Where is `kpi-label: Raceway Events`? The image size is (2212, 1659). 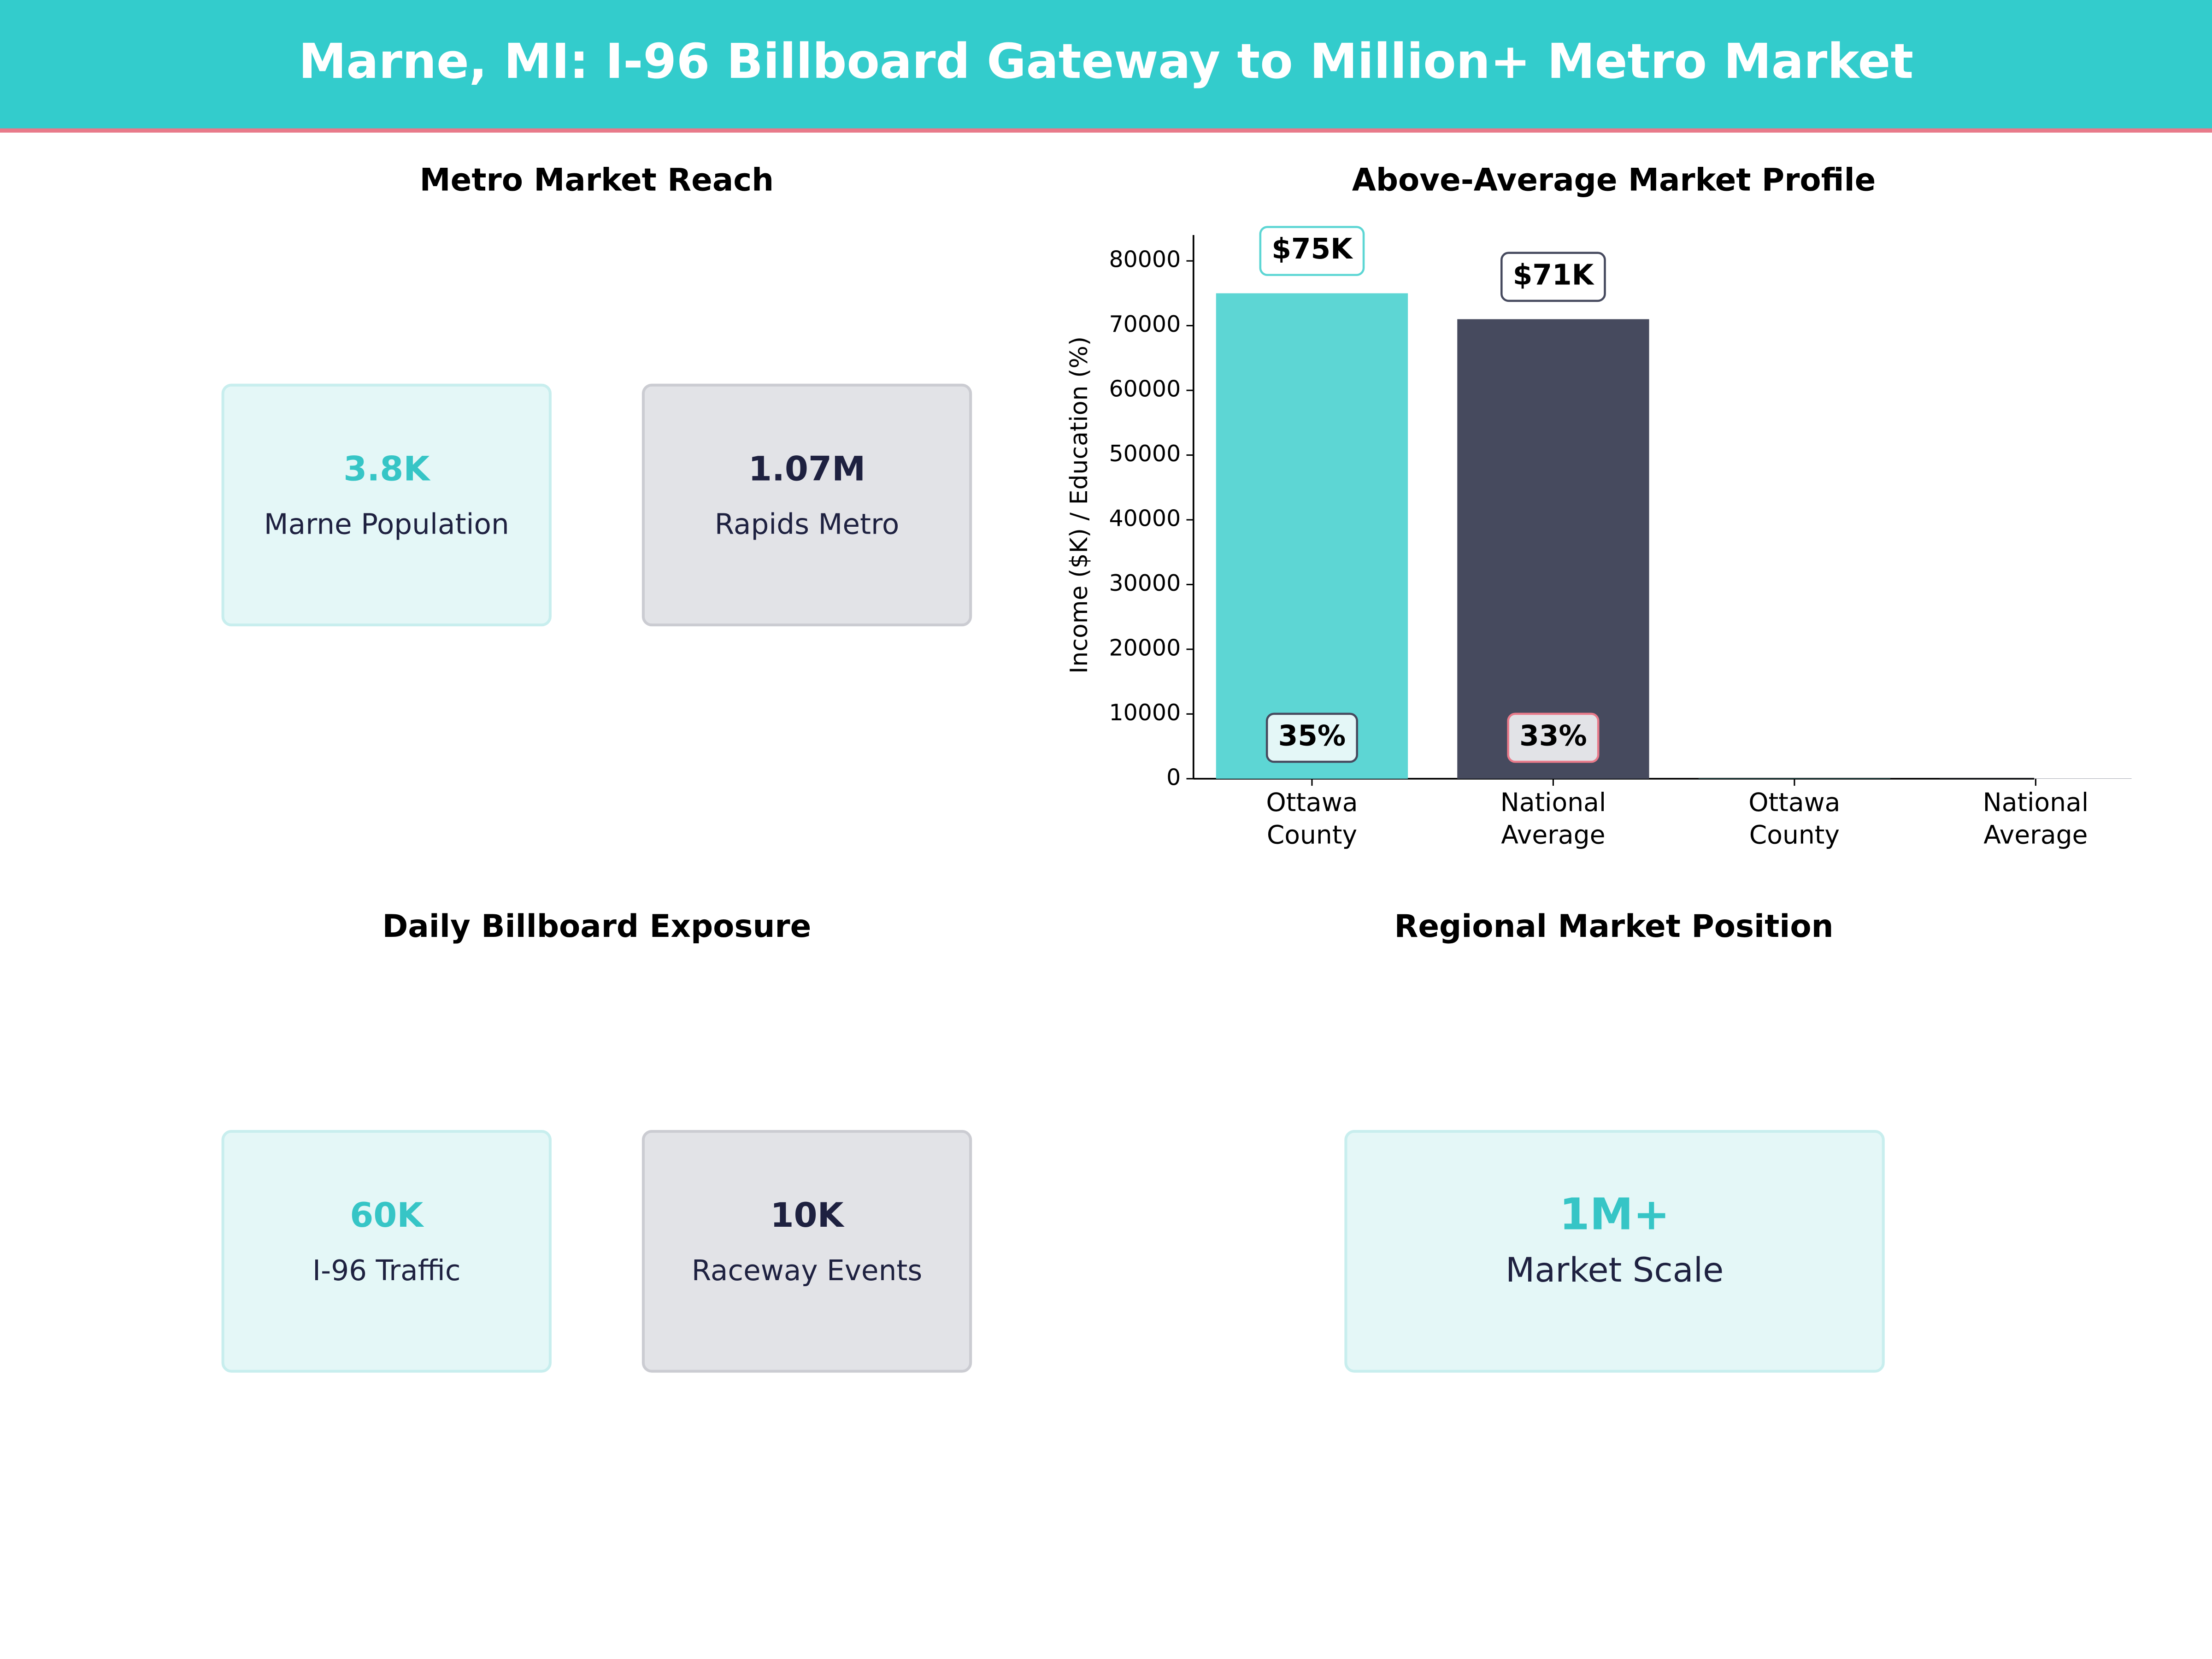 kpi-label: Raceway Events is located at coordinates (807, 1270).